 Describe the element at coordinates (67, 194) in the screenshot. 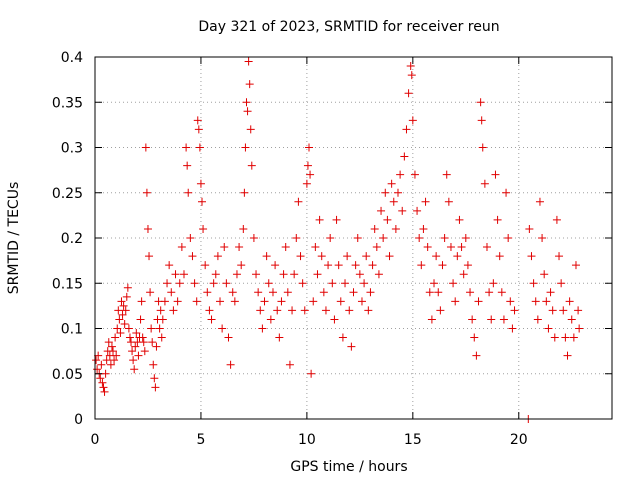

I see `y-tick-label: 0.25` at that location.